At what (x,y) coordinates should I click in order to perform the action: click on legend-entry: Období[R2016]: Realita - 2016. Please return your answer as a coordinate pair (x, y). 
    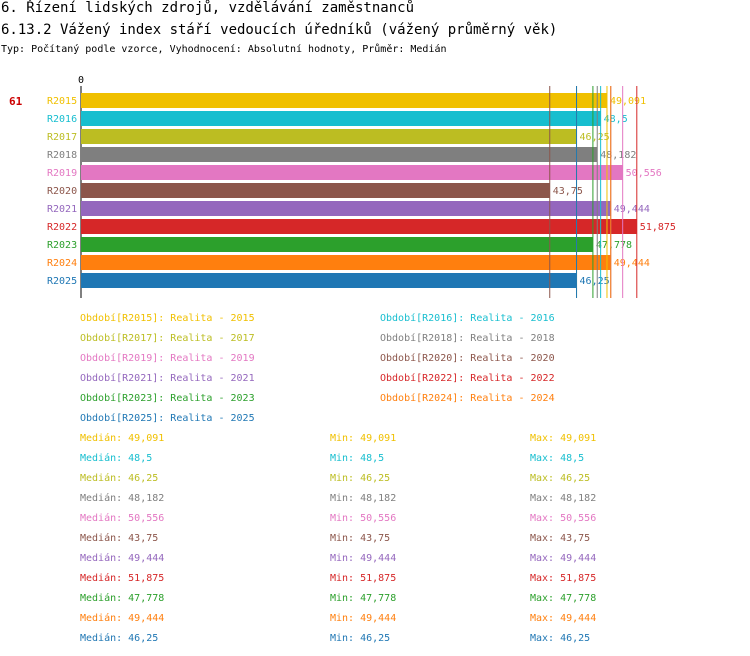
    Looking at the image, I should click on (467, 318).